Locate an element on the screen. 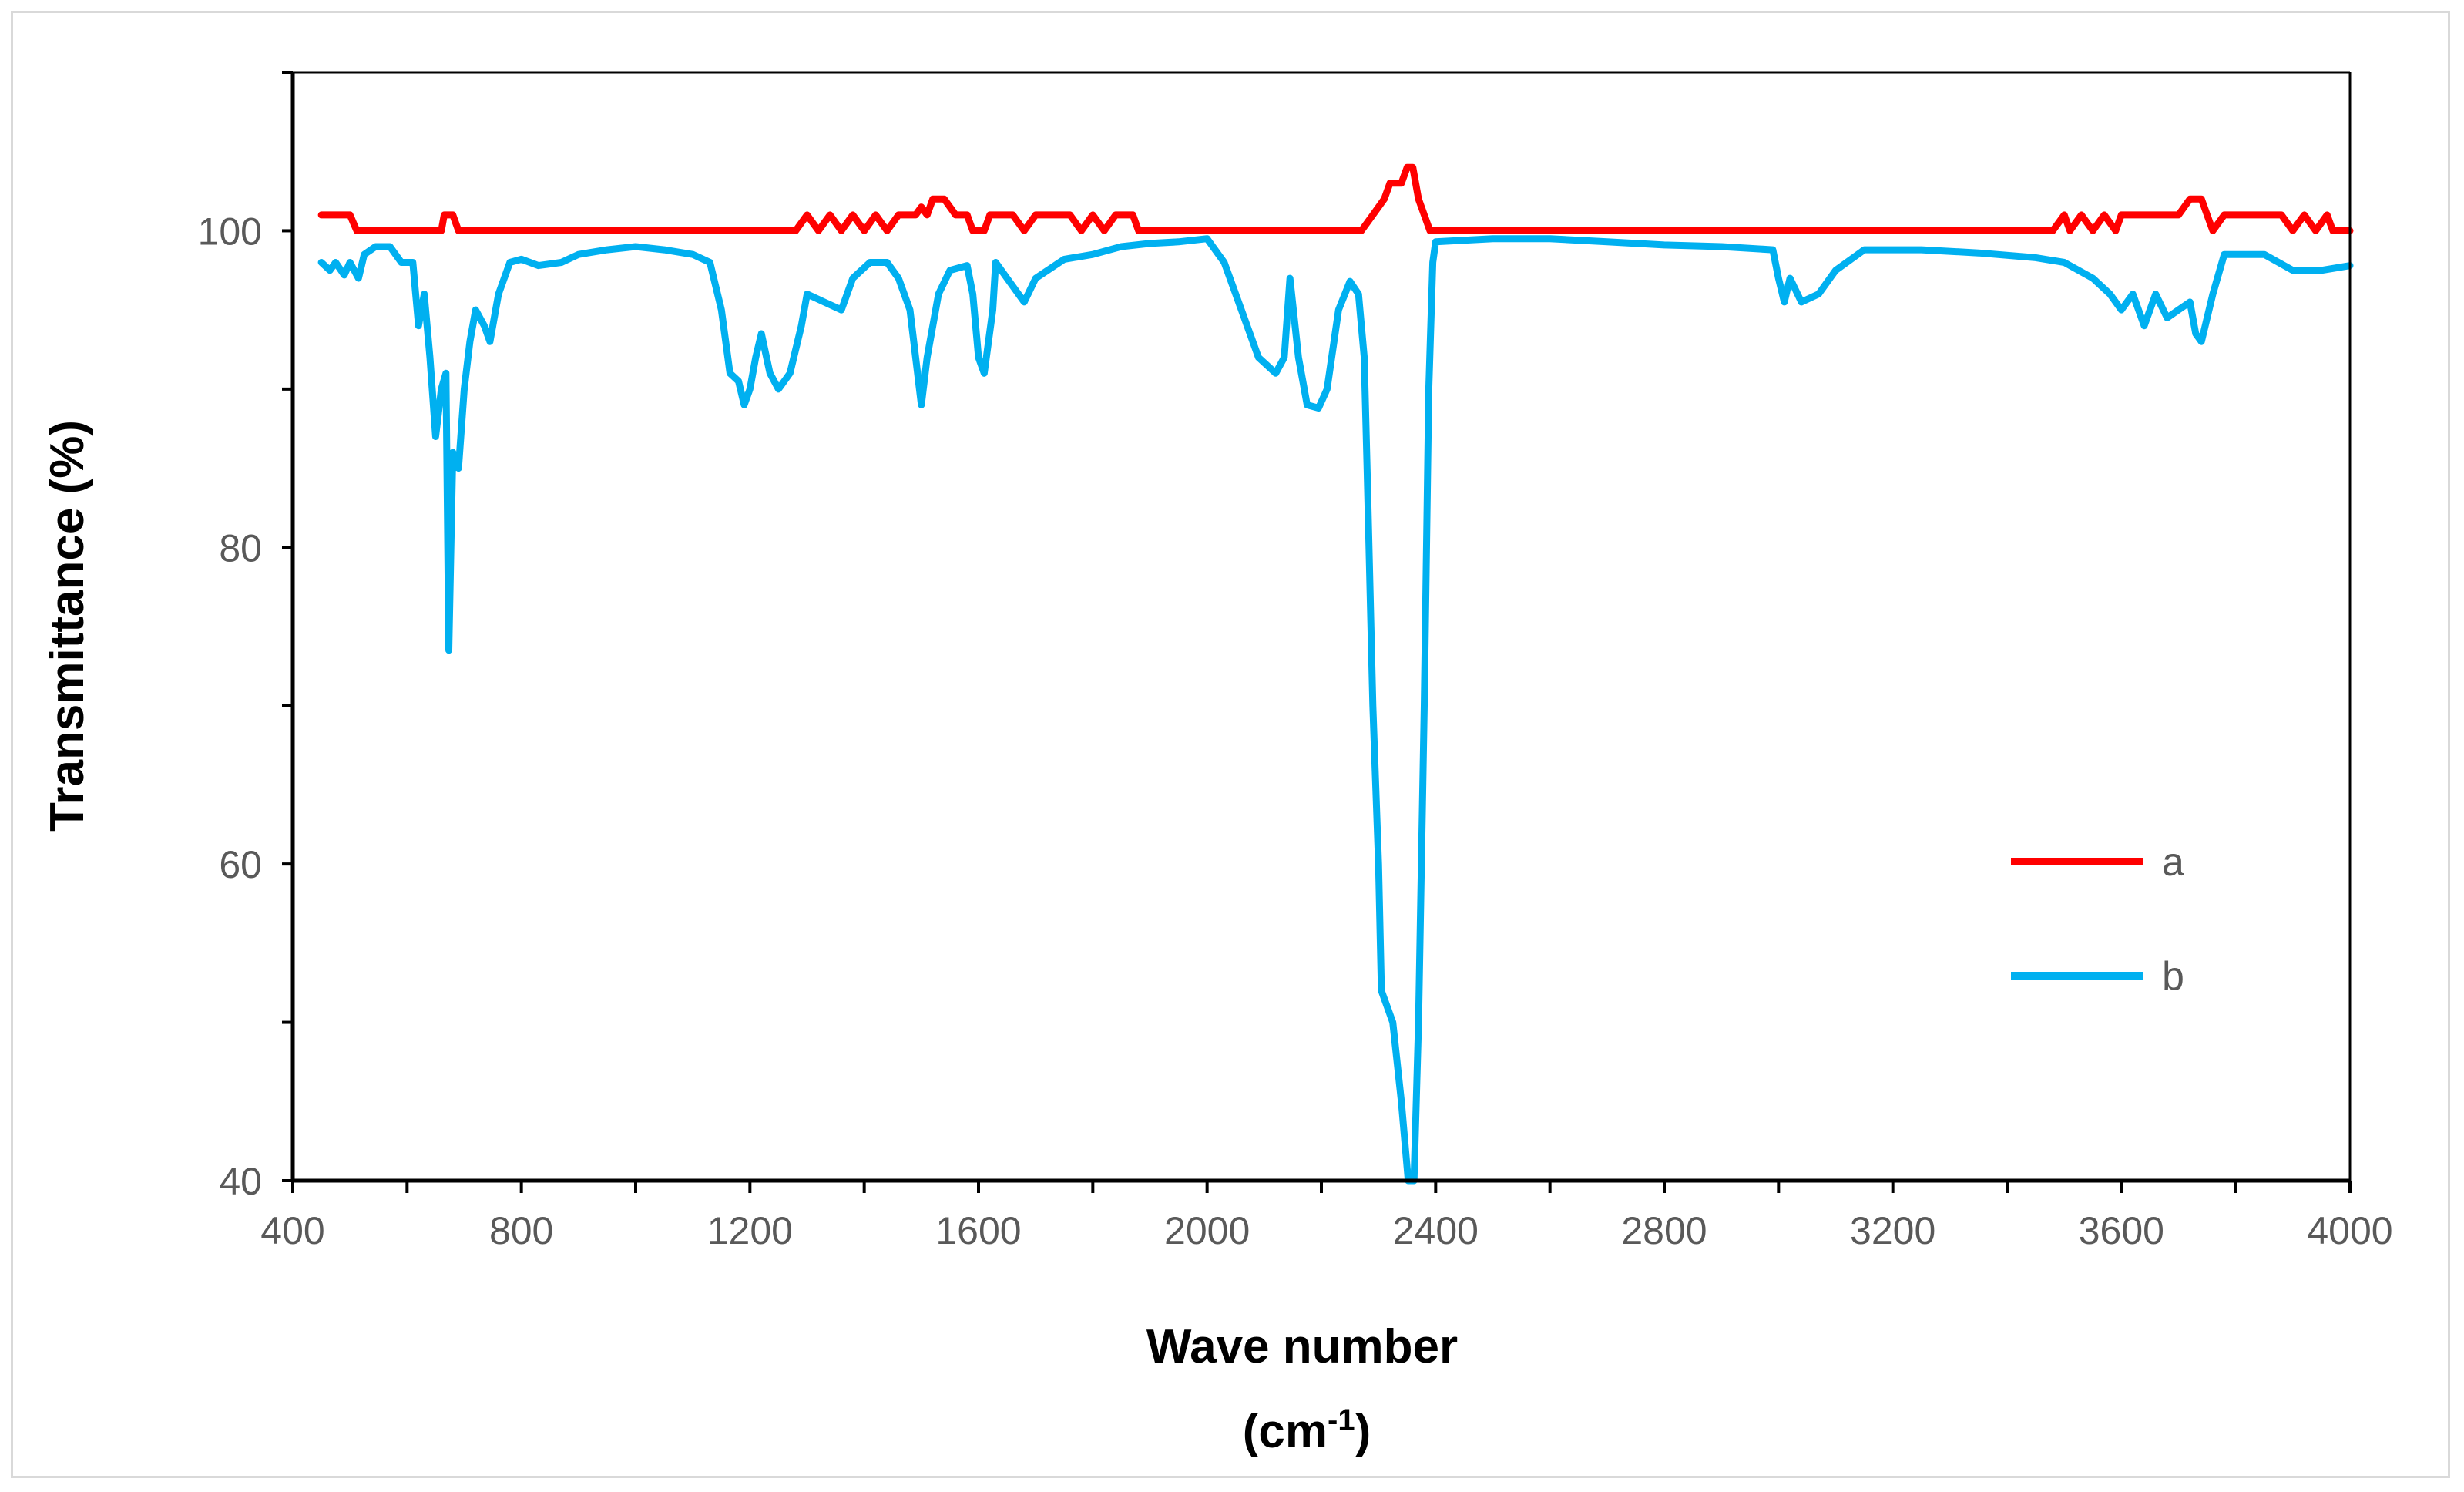 The height and width of the screenshot is (1492, 2464). series-line-a is located at coordinates (1336, 199).